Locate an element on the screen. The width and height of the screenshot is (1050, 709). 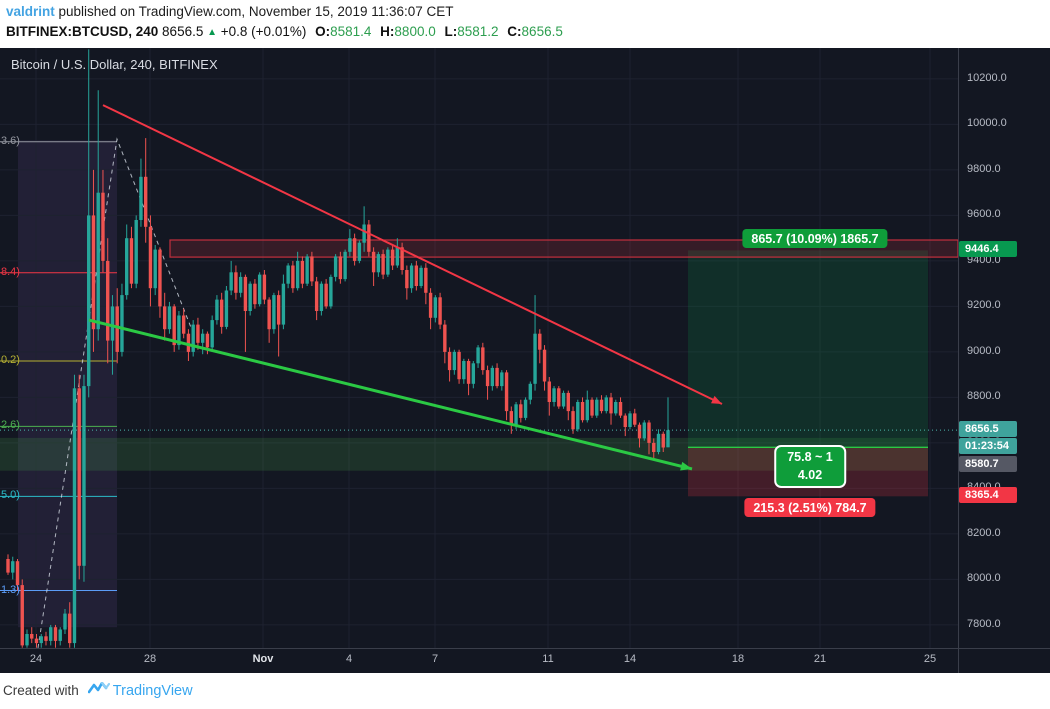
low-label: L: is located at coordinates (451, 31).